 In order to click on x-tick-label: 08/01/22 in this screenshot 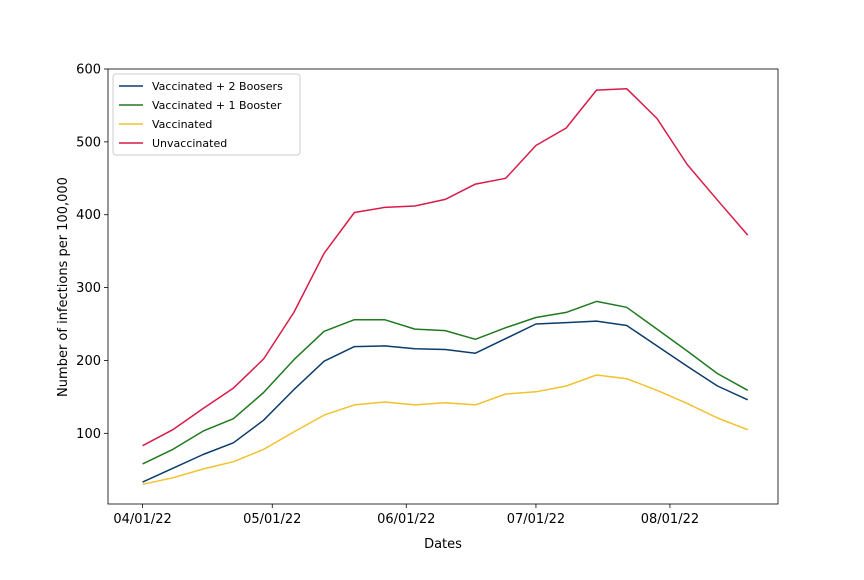, I will do `click(670, 519)`.